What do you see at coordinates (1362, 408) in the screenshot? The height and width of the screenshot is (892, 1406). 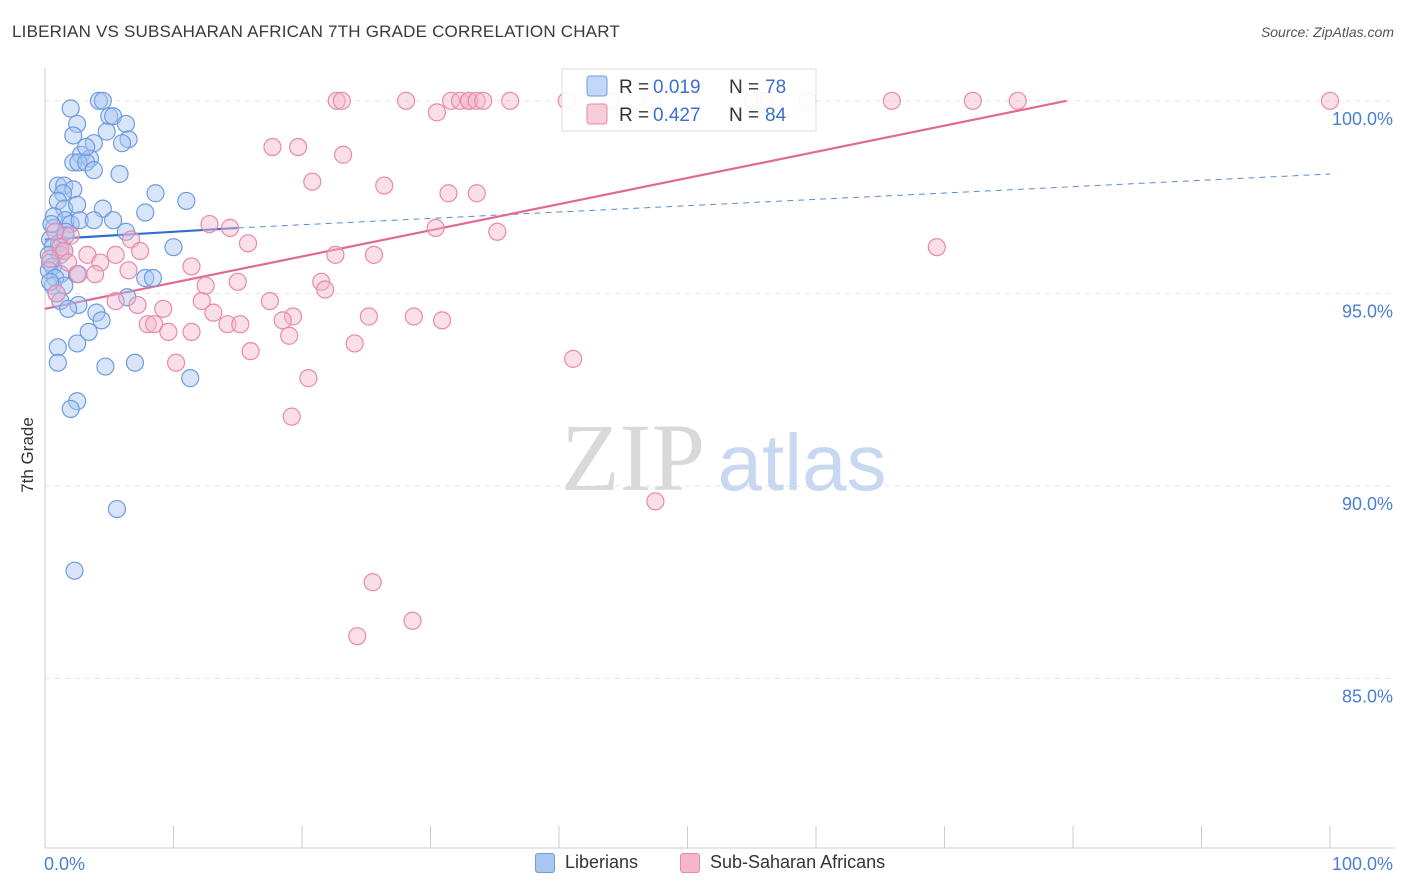 I see `y-tick-labels: 100.0% 95.0% 90.0% 85.0%` at bounding box center [1362, 408].